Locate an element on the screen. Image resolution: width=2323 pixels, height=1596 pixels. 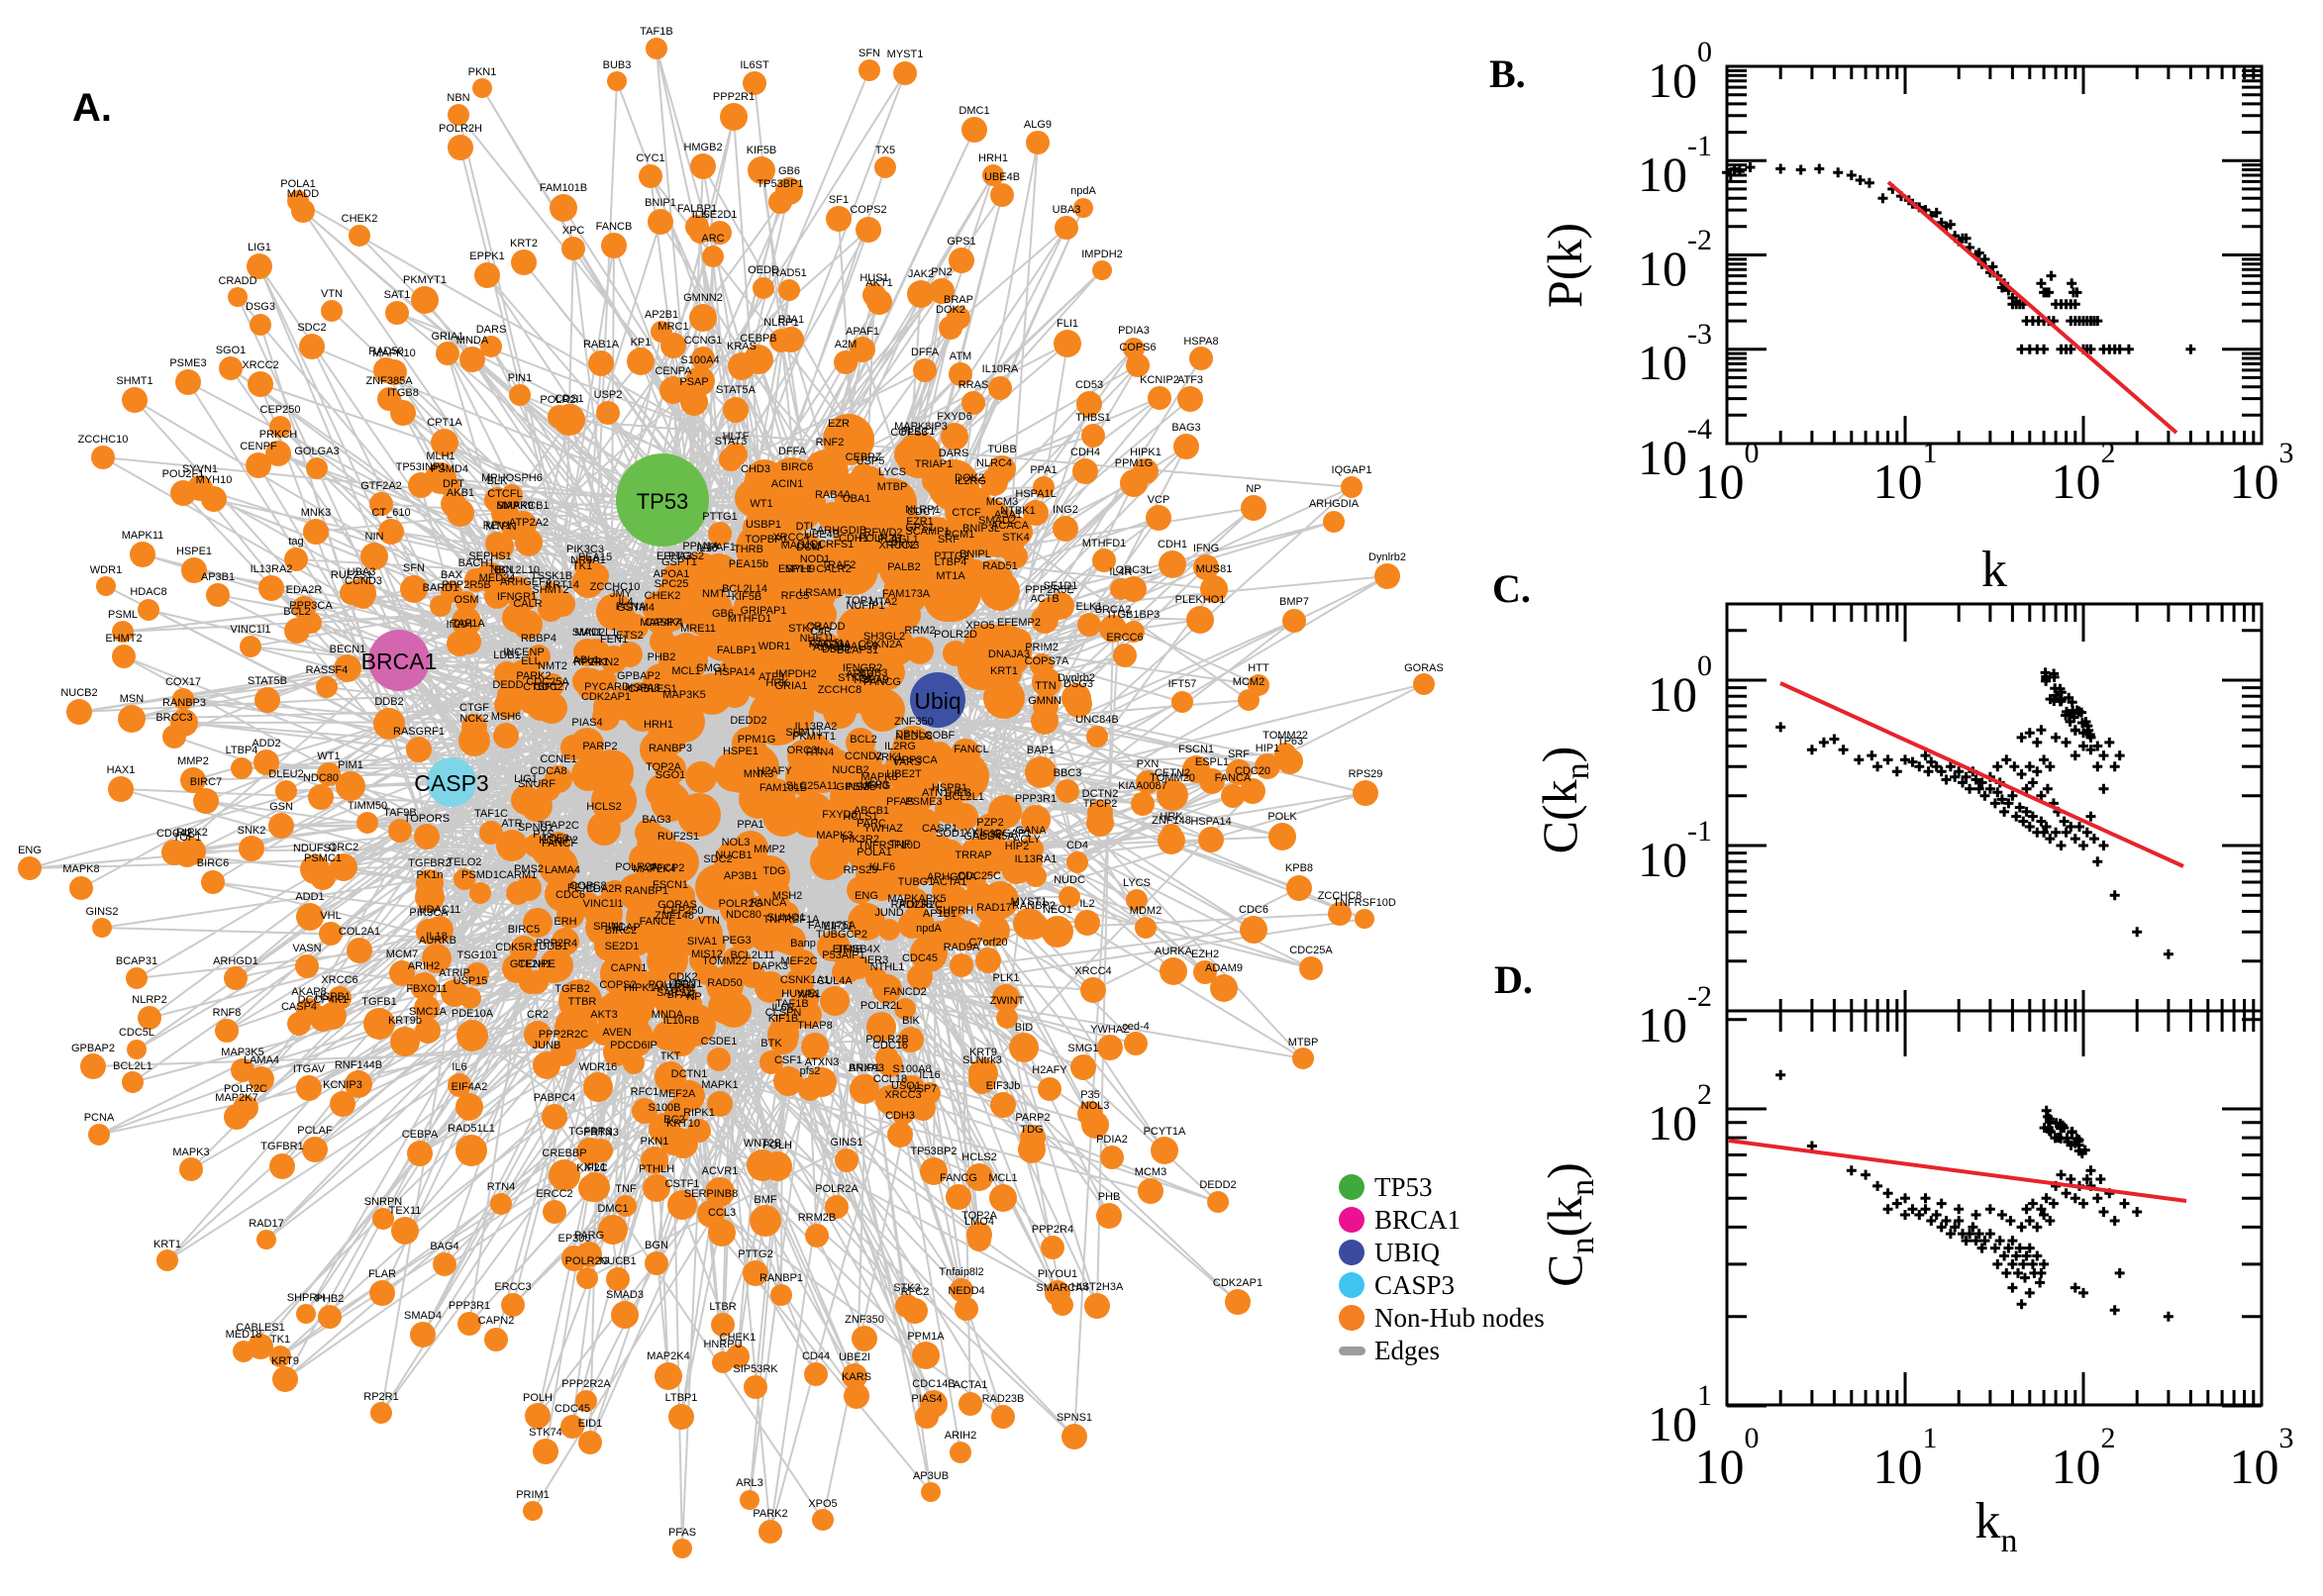
svg-text: VTN is located at coordinates (332, 294).